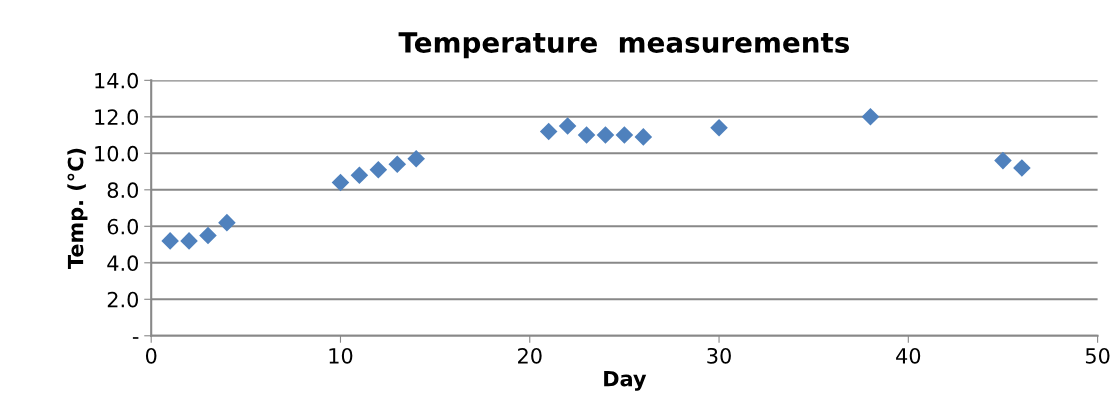 The height and width of the screenshot is (412, 1120). I want to click on y-tick-label: 12.0, so click(117, 117).